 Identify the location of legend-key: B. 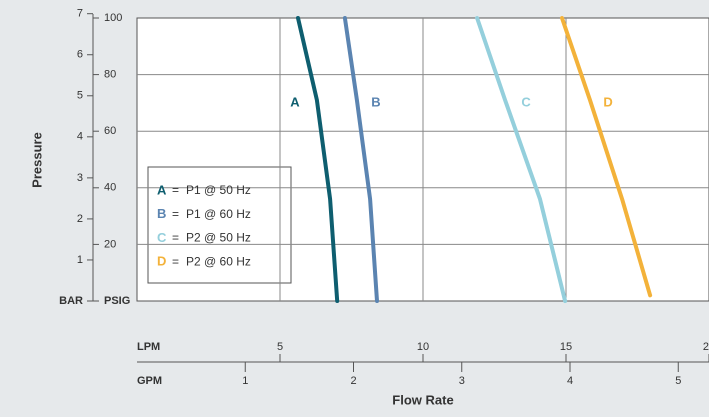
(161, 213).